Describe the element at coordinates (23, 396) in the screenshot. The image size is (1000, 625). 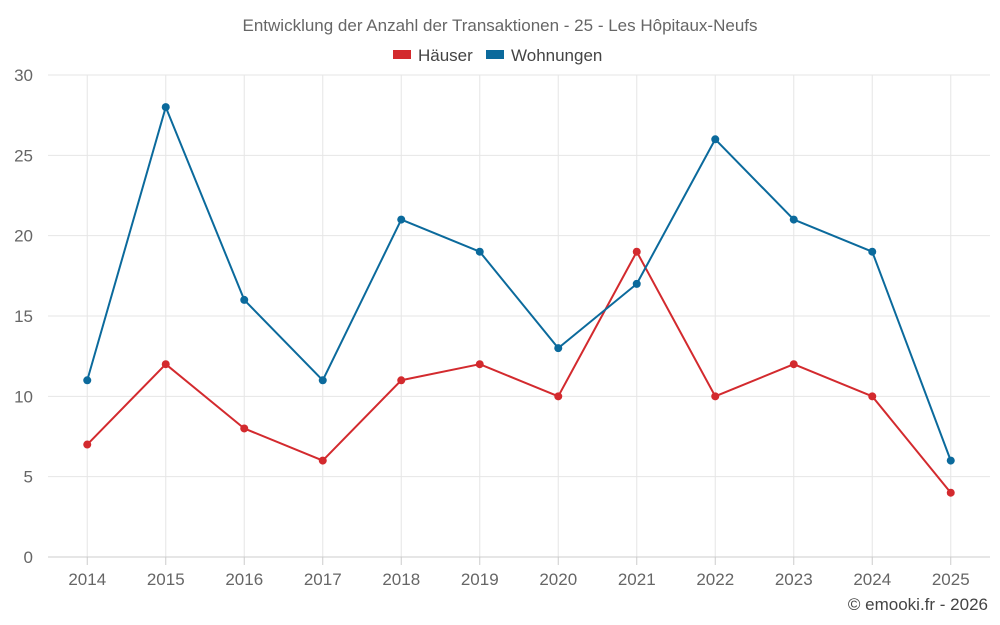
I see `y-tick-label: 10` at that location.